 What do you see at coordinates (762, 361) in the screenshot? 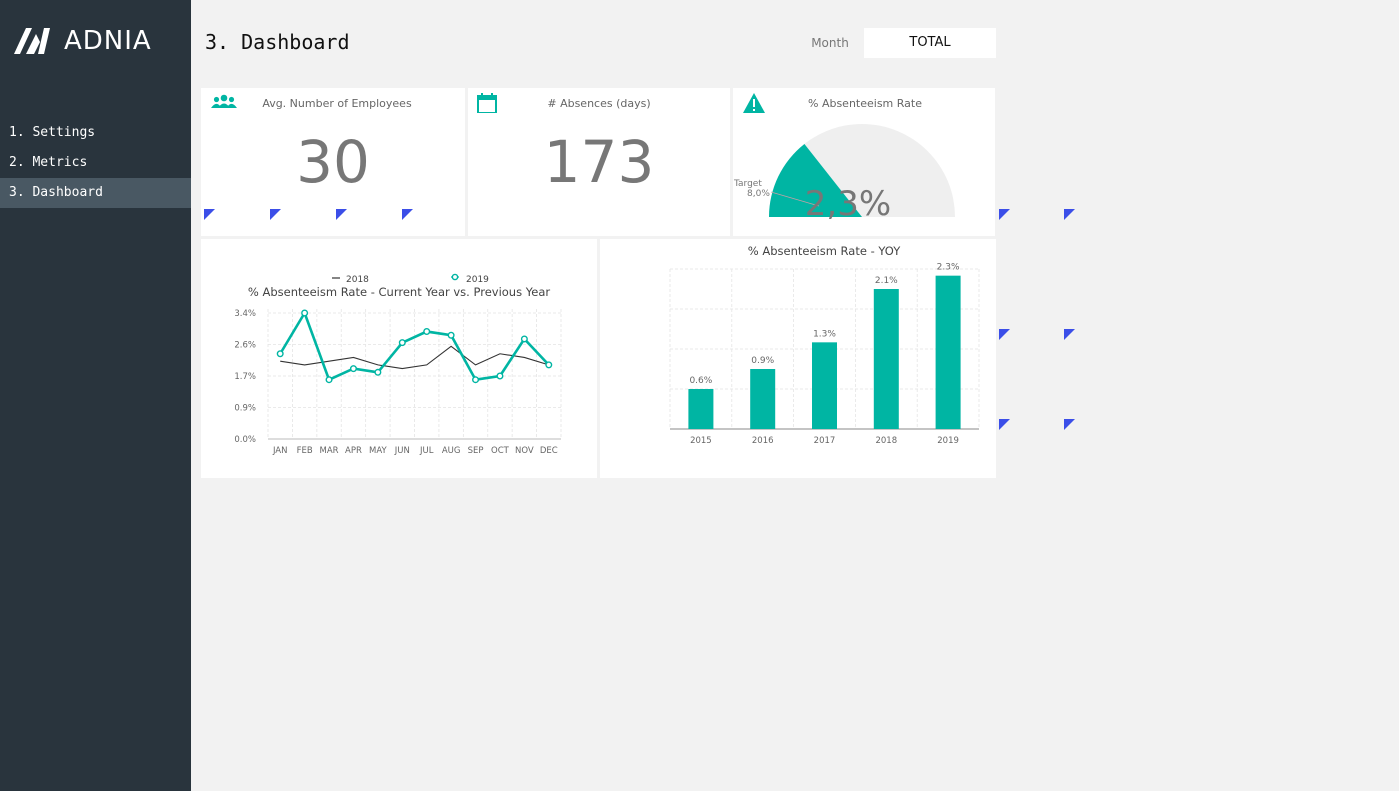
I see `bar-value-label: 0.9%` at bounding box center [762, 361].